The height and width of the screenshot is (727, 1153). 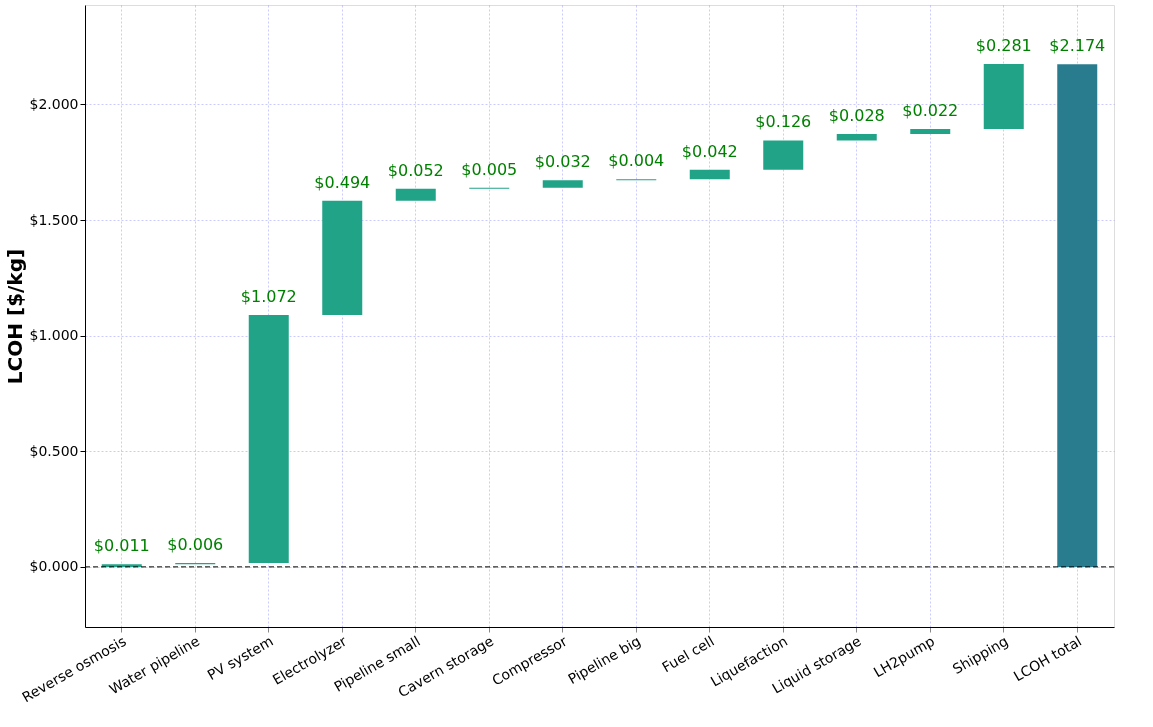 What do you see at coordinates (489, 169) in the screenshot?
I see `data-label: $0.005` at bounding box center [489, 169].